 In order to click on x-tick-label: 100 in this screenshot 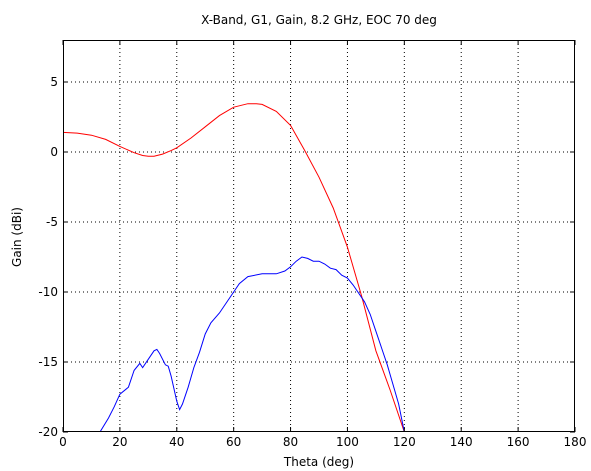, I will do `click(347, 442)`.